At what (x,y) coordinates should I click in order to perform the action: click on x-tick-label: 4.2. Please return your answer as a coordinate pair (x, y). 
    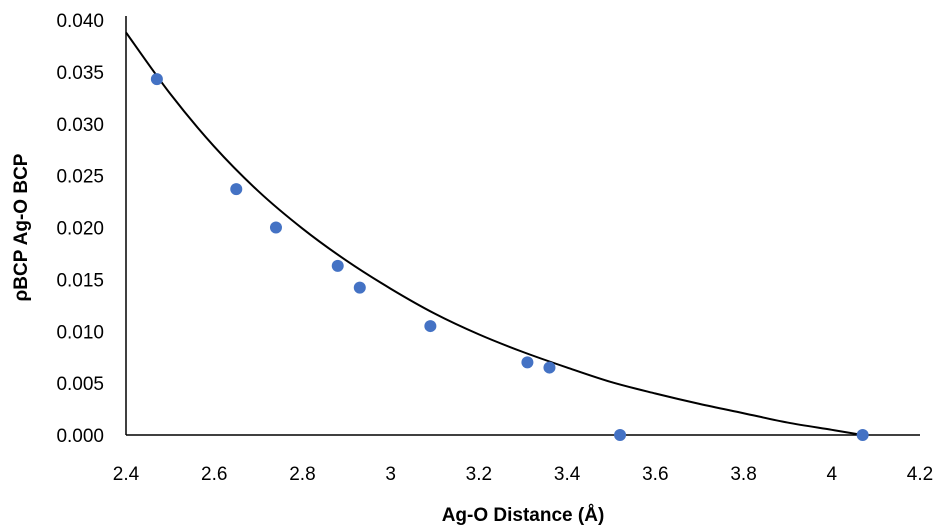
    Looking at the image, I should click on (920, 474).